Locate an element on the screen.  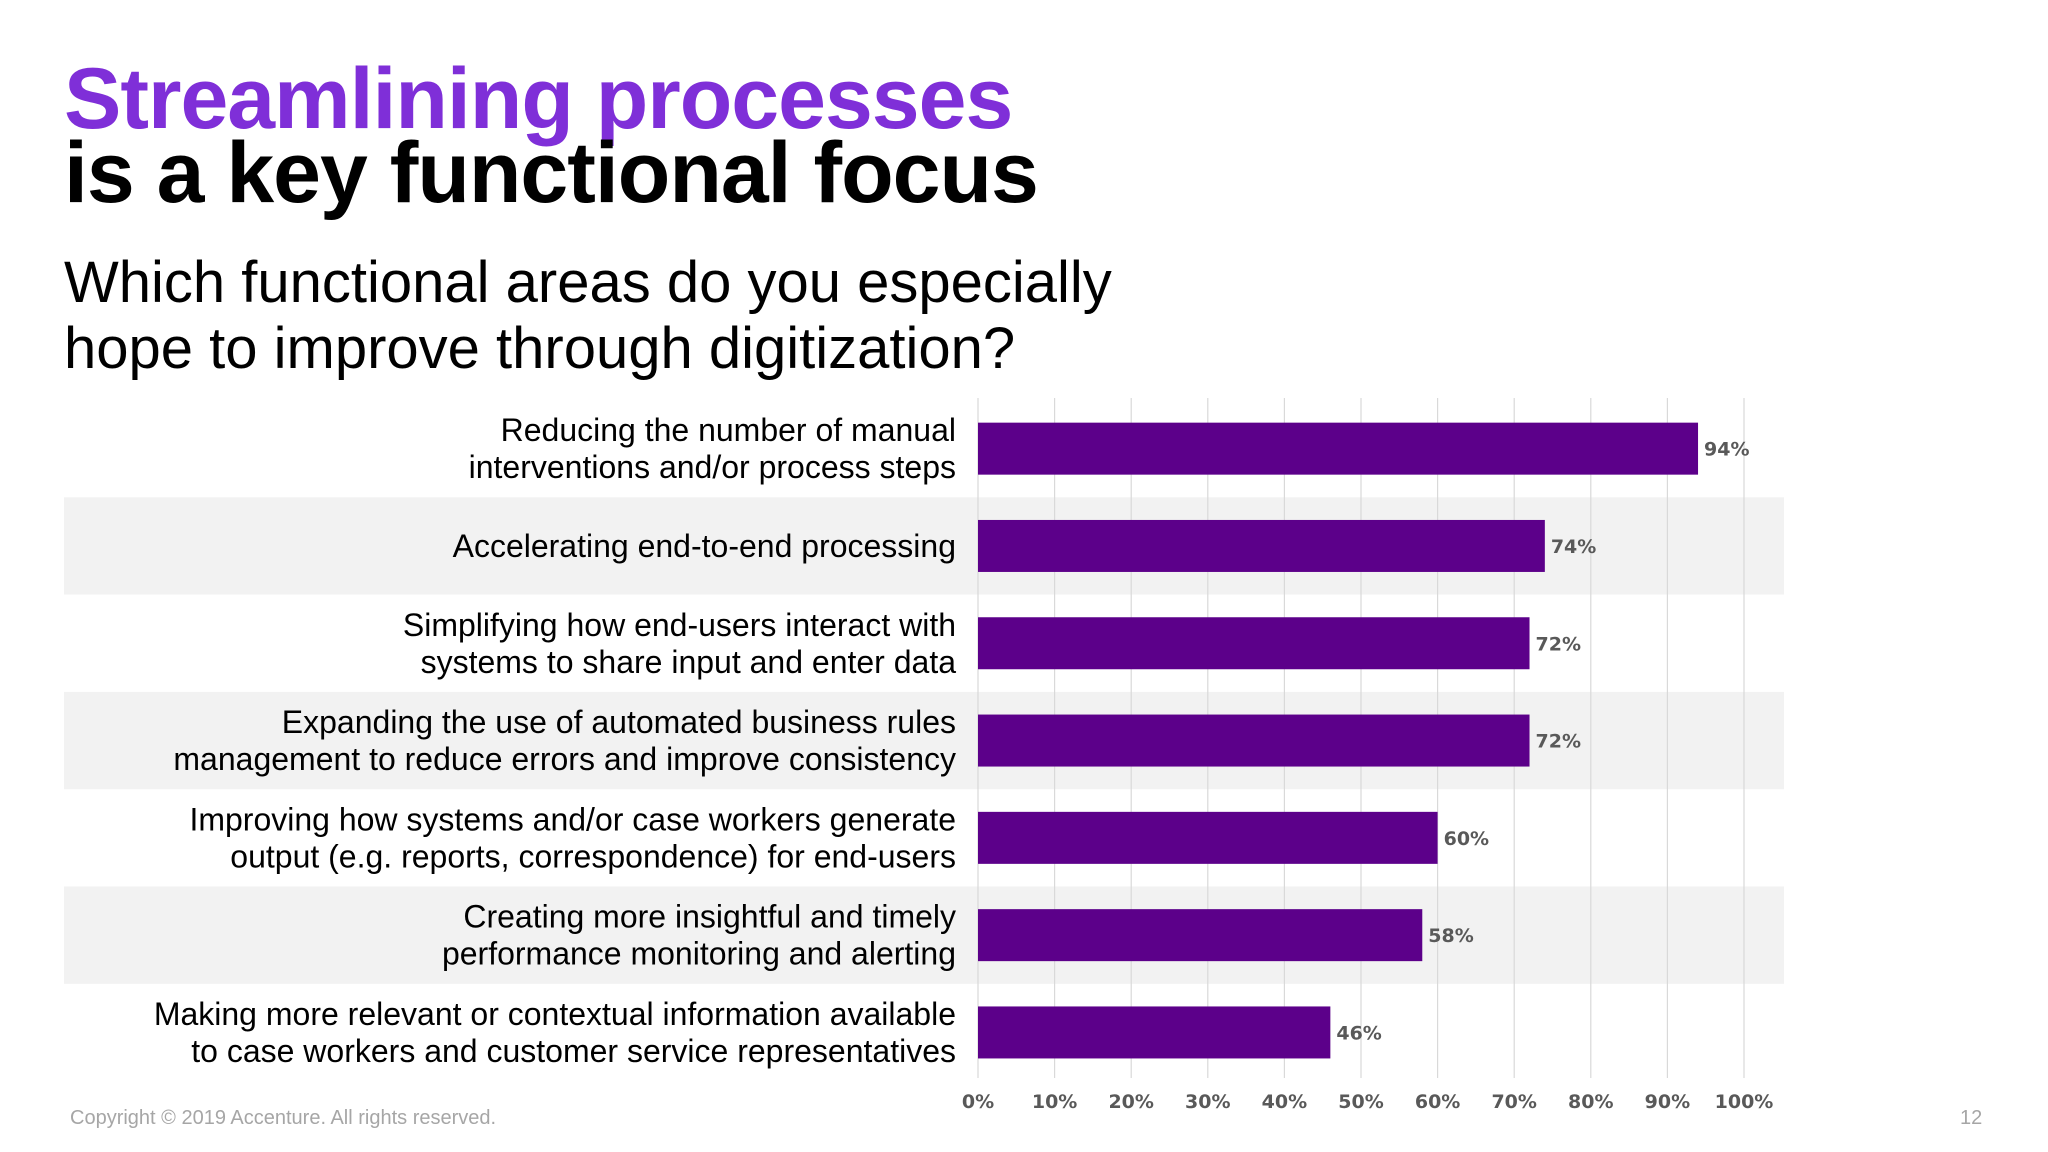
page-number: 12 is located at coordinates (1971, 1118).